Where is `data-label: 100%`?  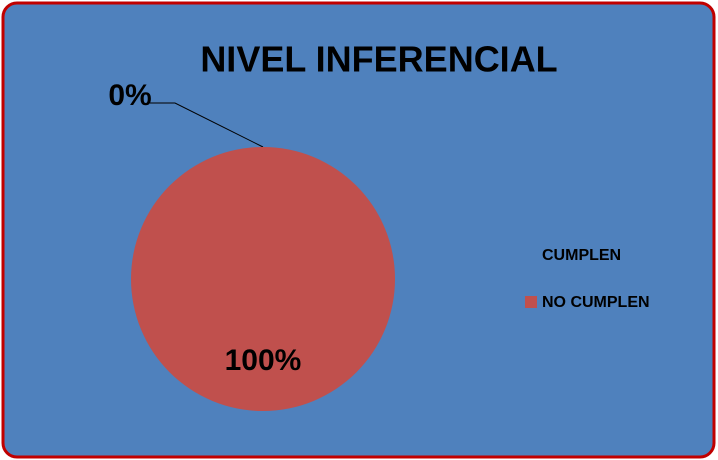
data-label: 100% is located at coordinates (263, 360).